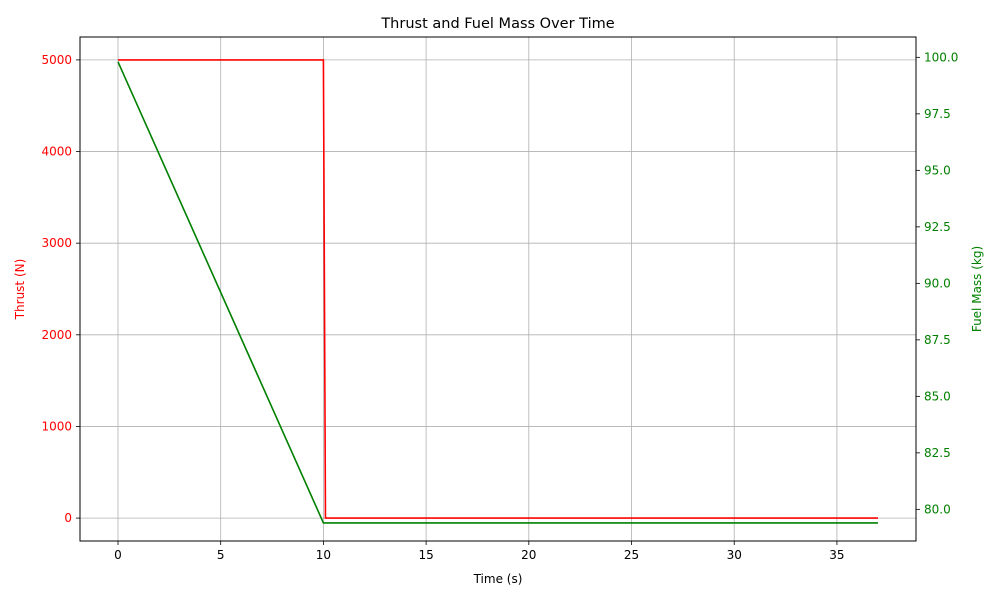 The height and width of the screenshot is (600, 1000). What do you see at coordinates (631, 555) in the screenshot?
I see `x-tick-label: 25` at bounding box center [631, 555].